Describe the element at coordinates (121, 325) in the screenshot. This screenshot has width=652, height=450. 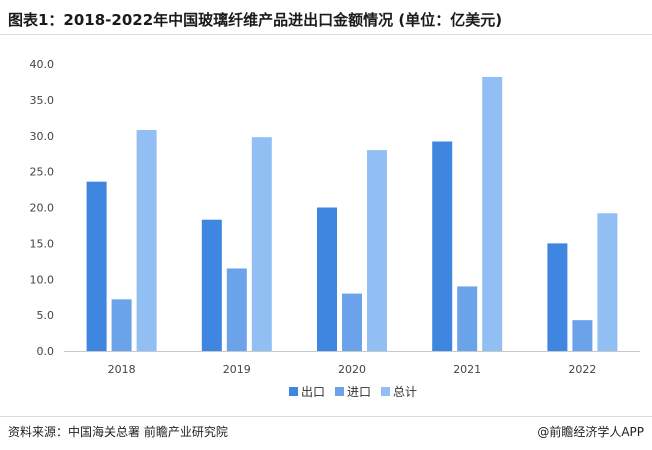
I see `bar-进口-2018` at that location.